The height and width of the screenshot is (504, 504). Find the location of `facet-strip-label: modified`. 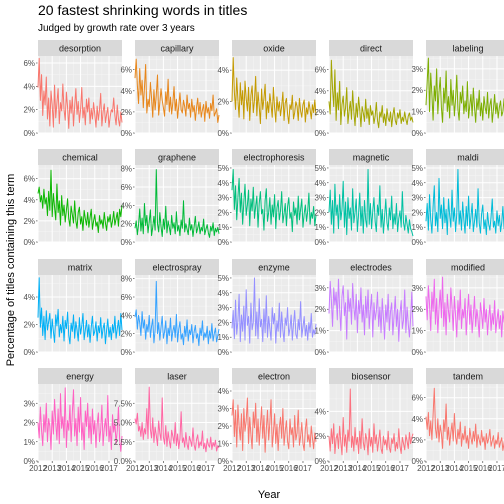

facet-strip-label: modified is located at coordinates (468, 268).